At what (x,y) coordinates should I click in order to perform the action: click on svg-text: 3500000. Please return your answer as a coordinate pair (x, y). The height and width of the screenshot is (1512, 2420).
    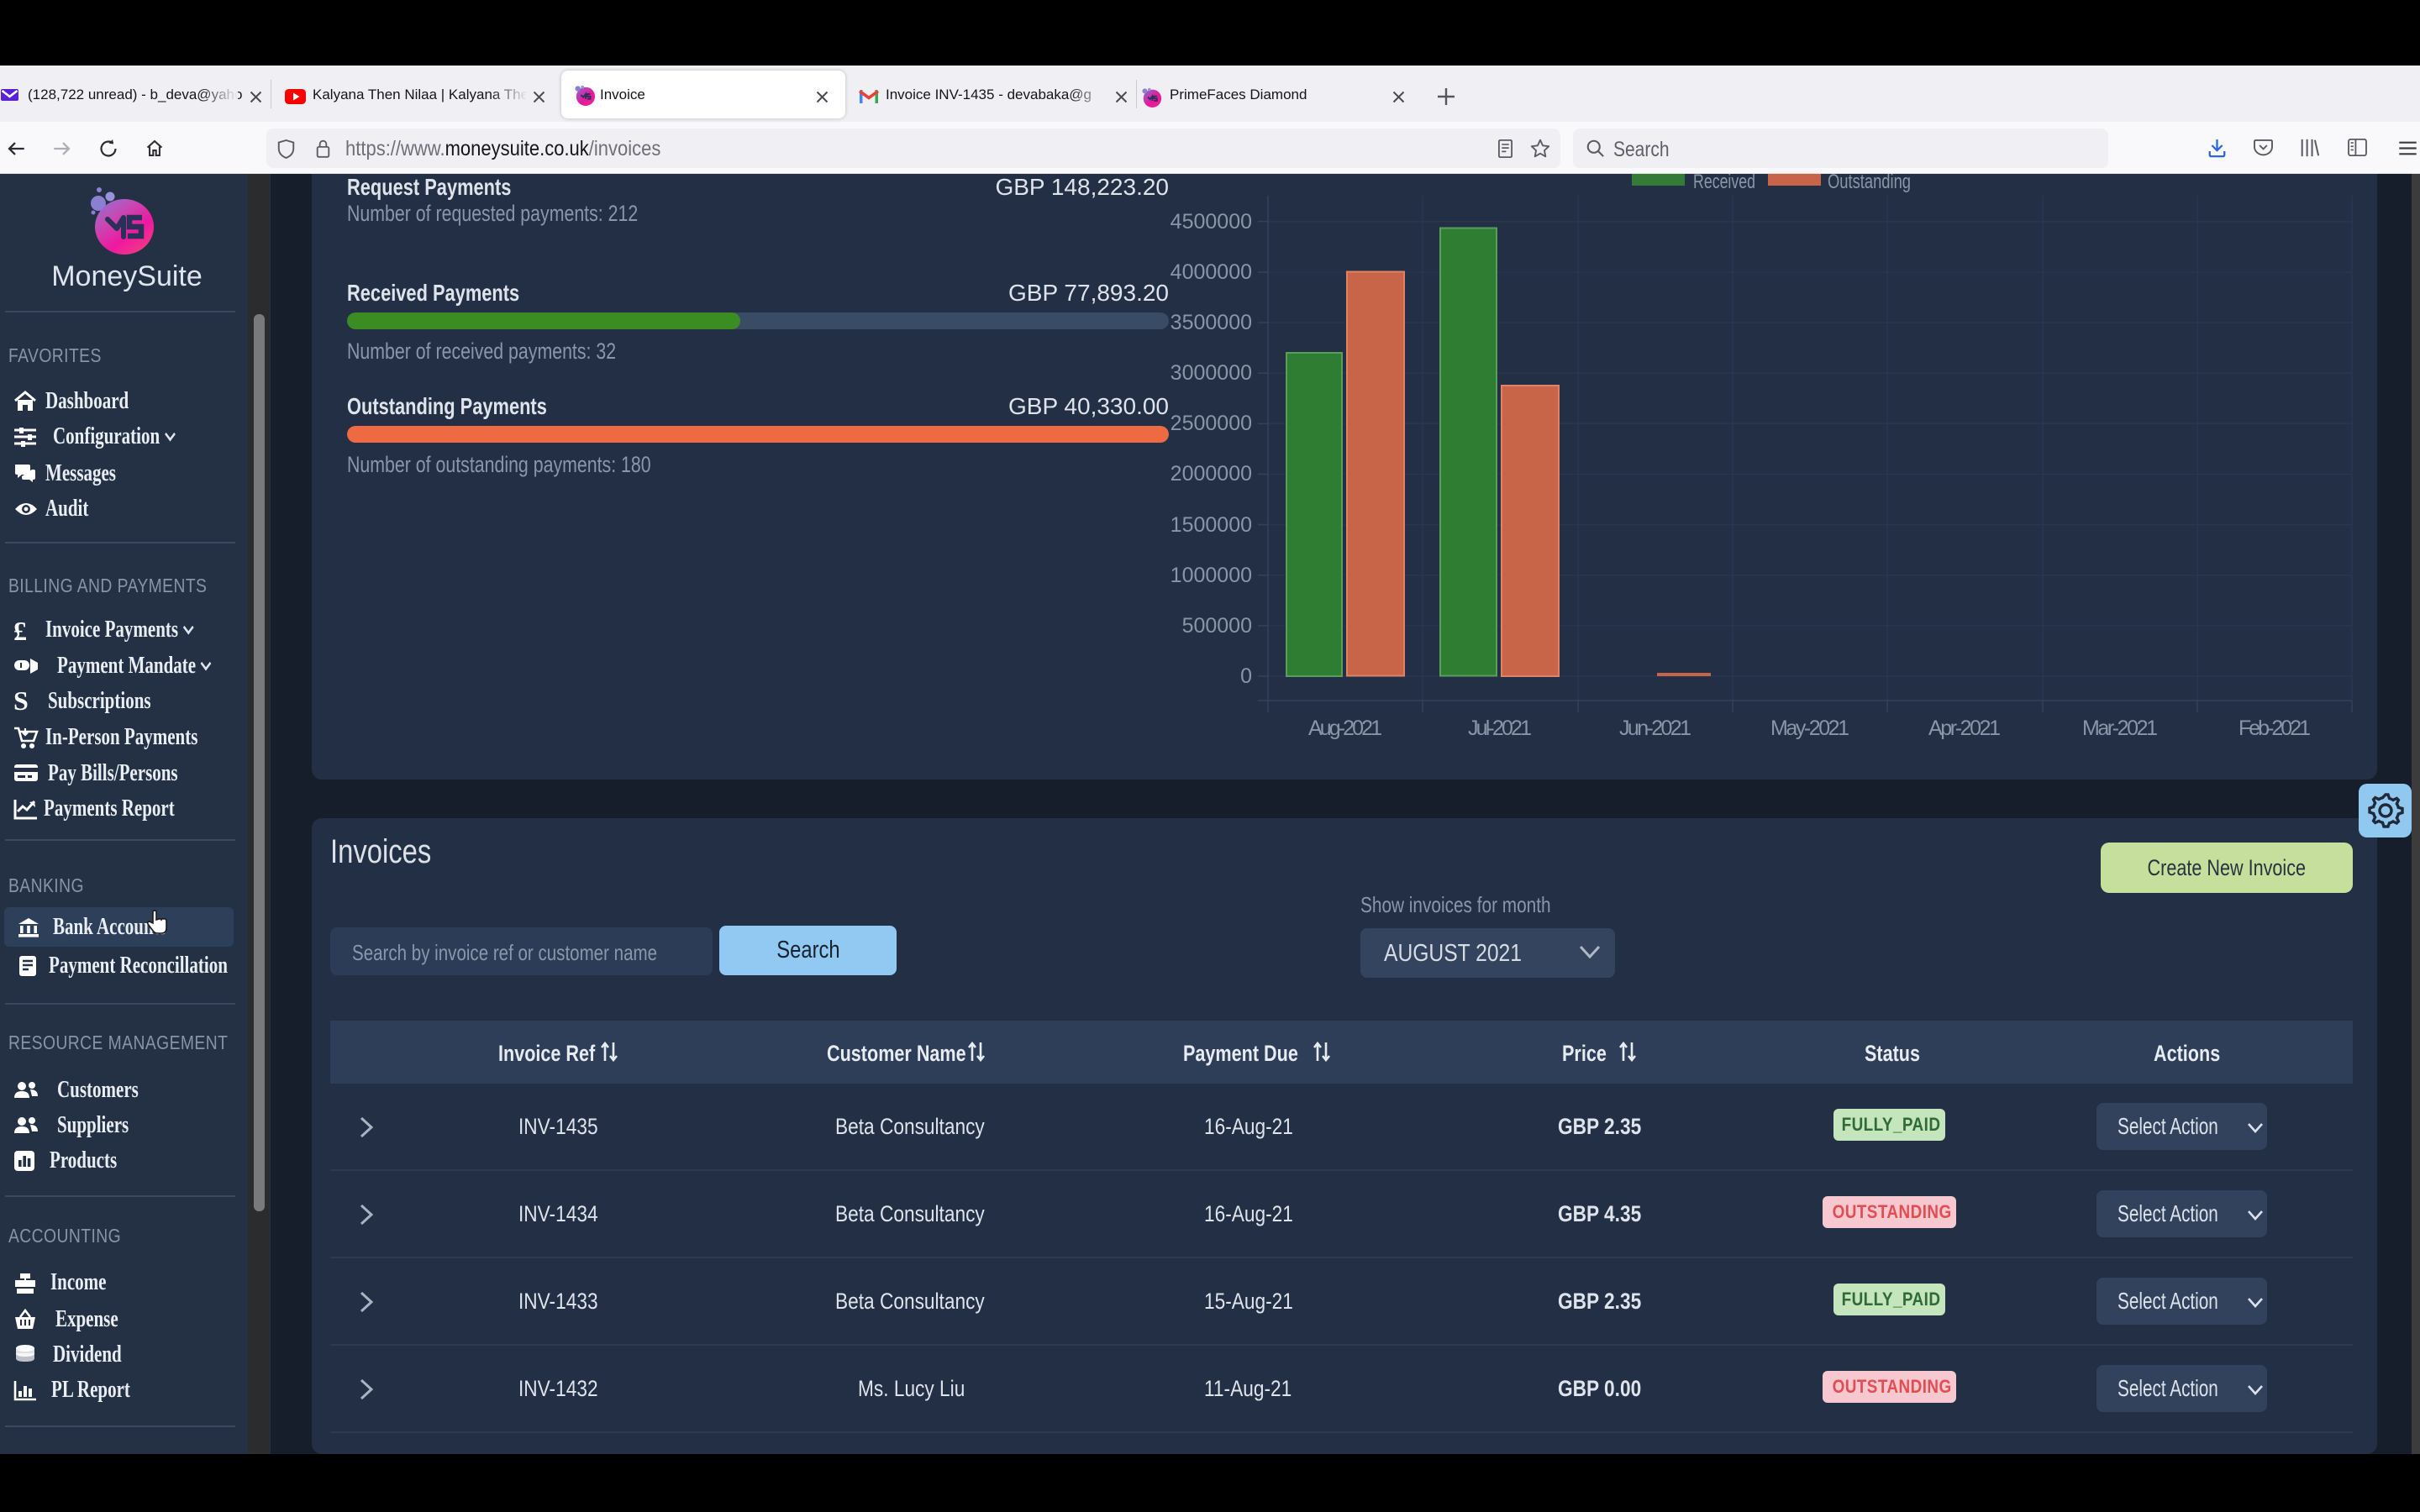
    Looking at the image, I should click on (1211, 322).